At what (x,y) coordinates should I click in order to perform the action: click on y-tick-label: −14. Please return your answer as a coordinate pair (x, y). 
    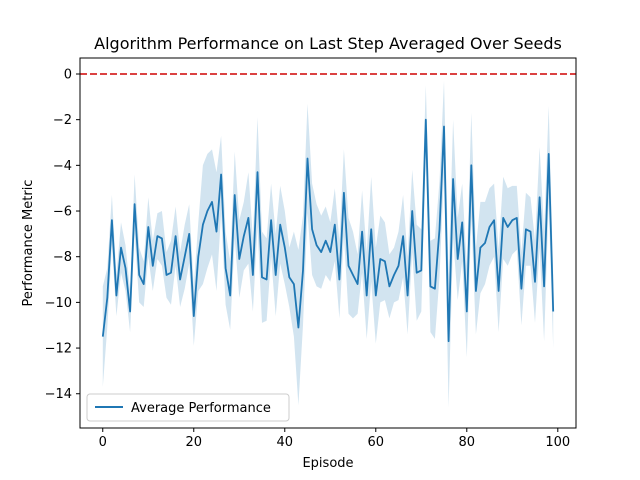
    Looking at the image, I should click on (58, 394).